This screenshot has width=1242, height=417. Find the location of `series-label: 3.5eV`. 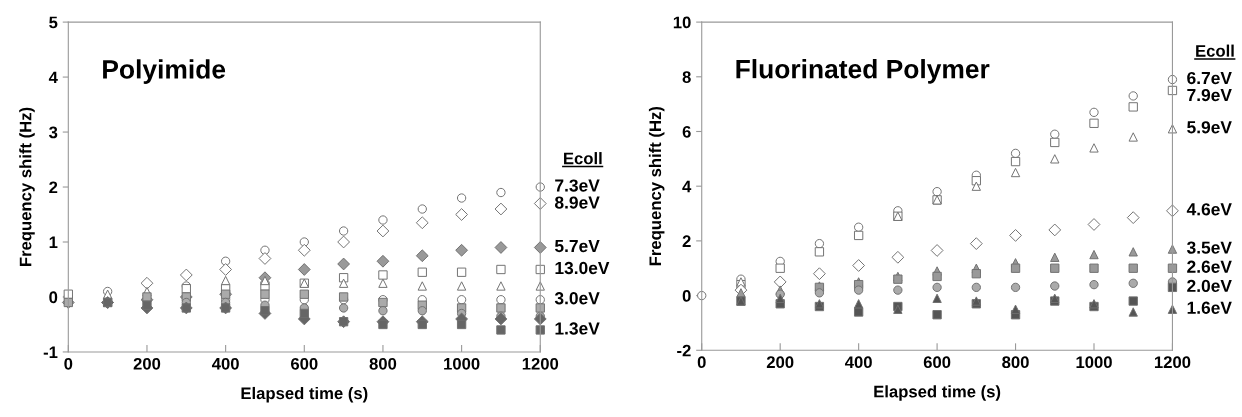

series-label: 3.5eV is located at coordinates (1209, 247).